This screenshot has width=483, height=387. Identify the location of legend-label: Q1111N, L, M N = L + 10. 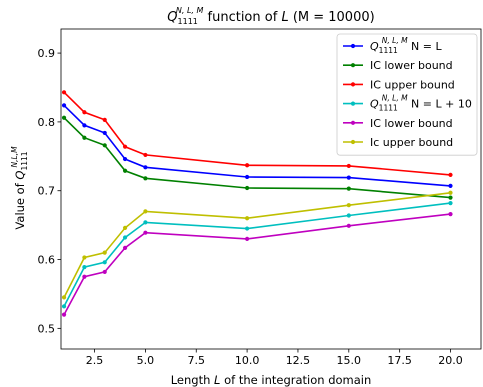
(421, 103).